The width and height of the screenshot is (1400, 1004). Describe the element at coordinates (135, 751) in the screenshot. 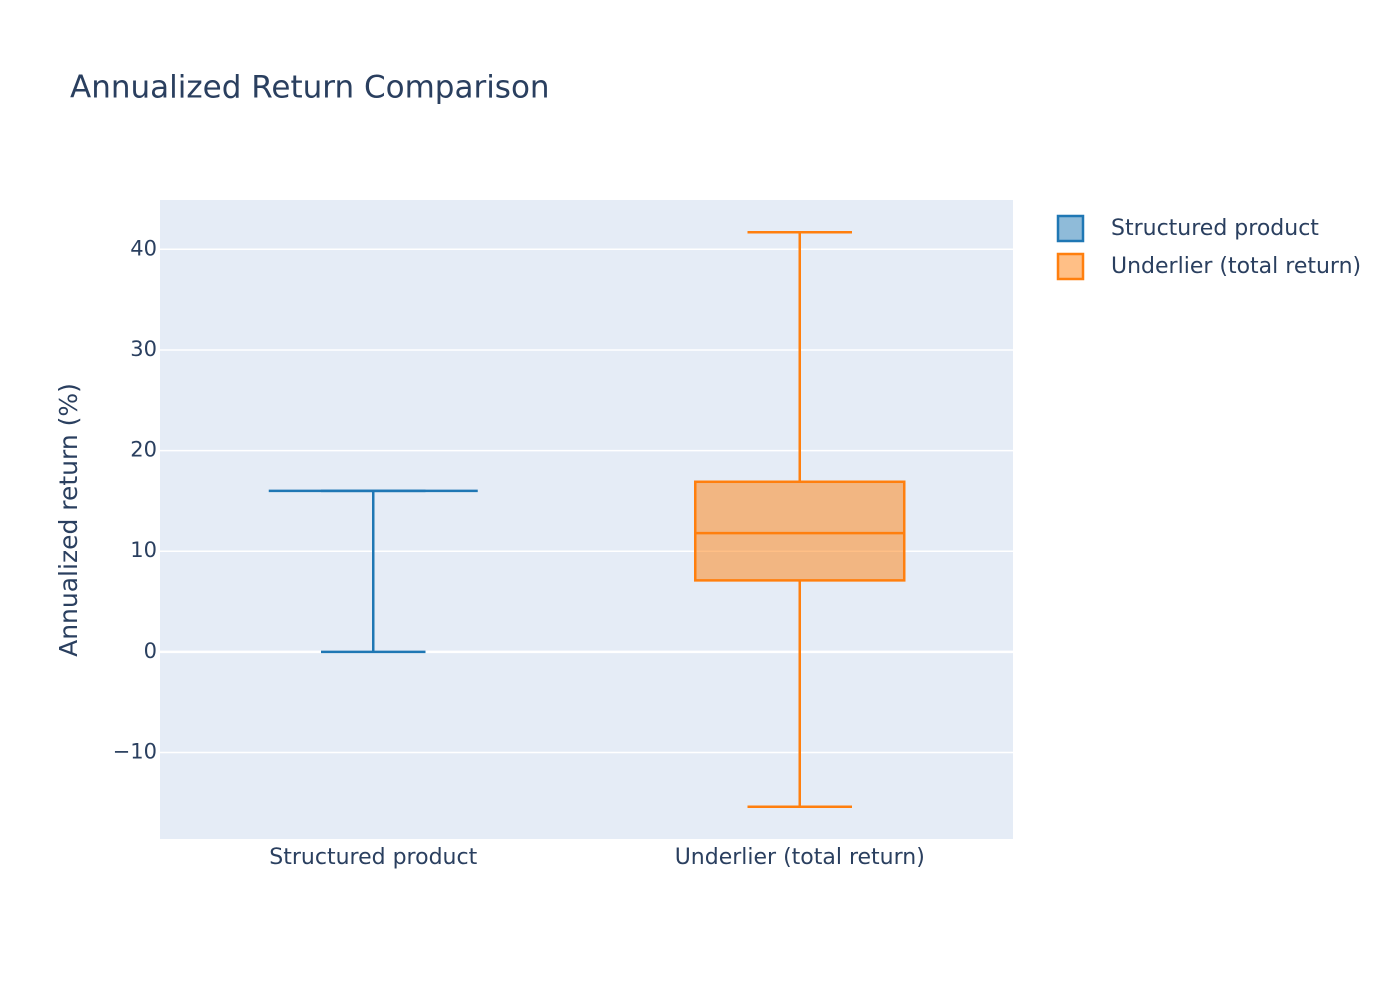

I see `y-tick-label: −10` at that location.